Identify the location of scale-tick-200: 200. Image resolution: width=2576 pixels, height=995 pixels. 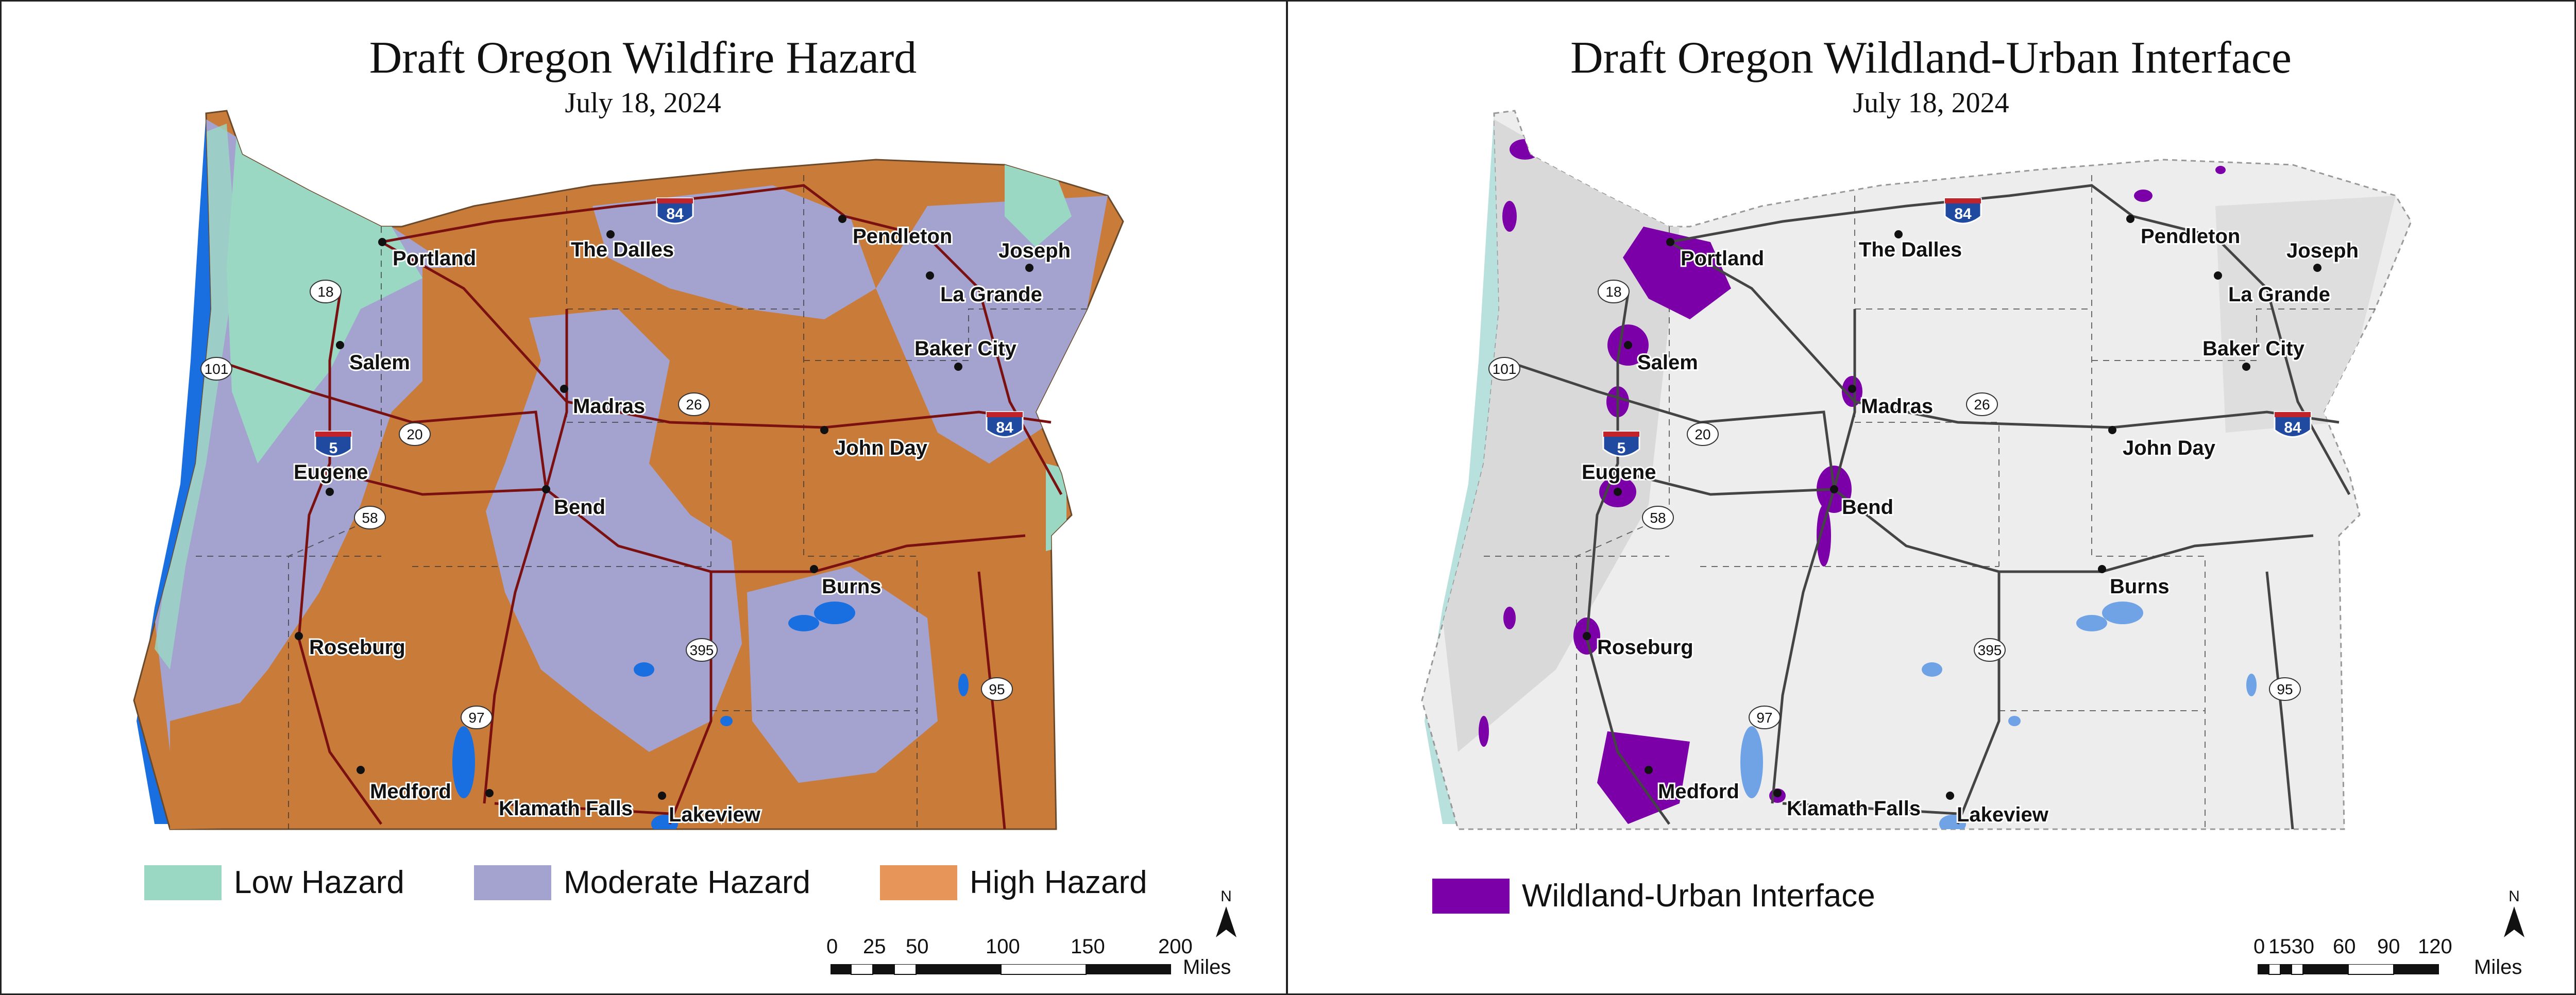
(1176, 946).